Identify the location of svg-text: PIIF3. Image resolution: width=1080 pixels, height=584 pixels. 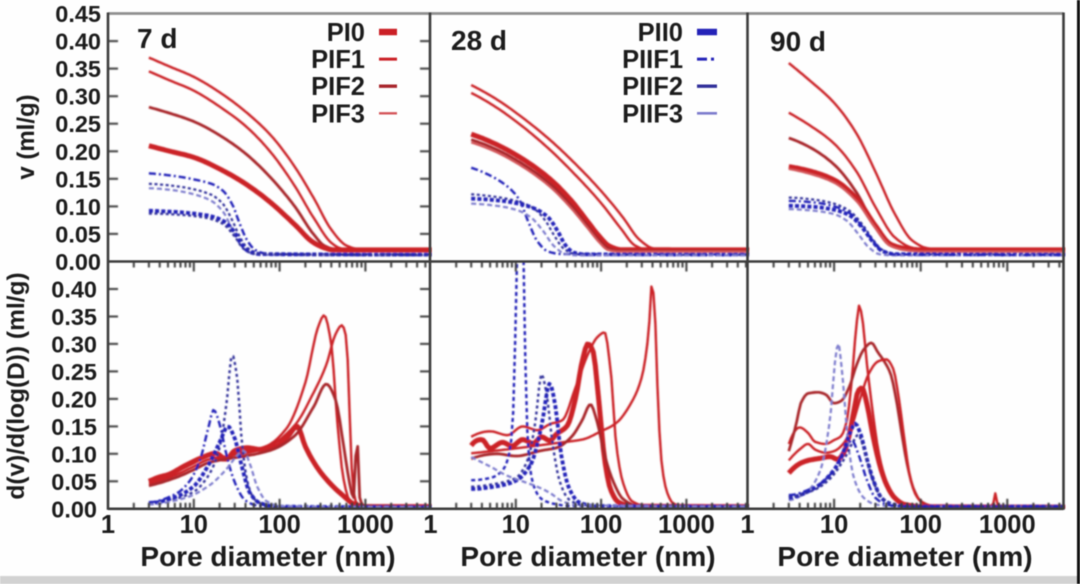
(652, 114).